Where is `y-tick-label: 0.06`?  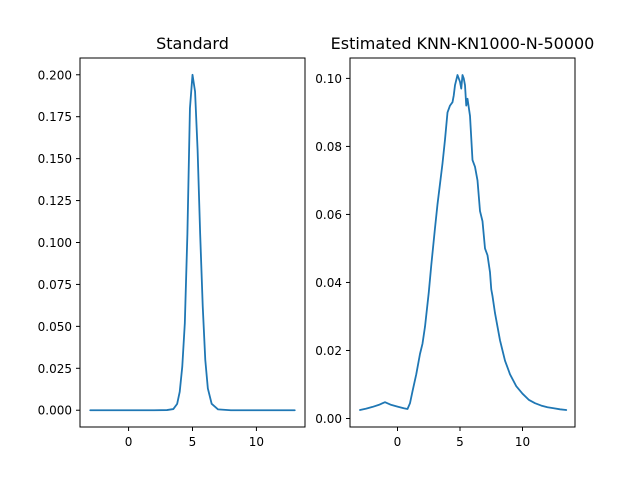
y-tick-label: 0.06 is located at coordinates (328, 215).